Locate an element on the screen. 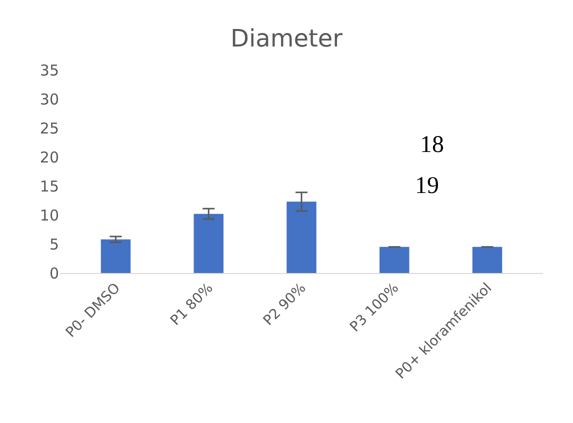  y-tick-label: 10 is located at coordinates (49, 215).